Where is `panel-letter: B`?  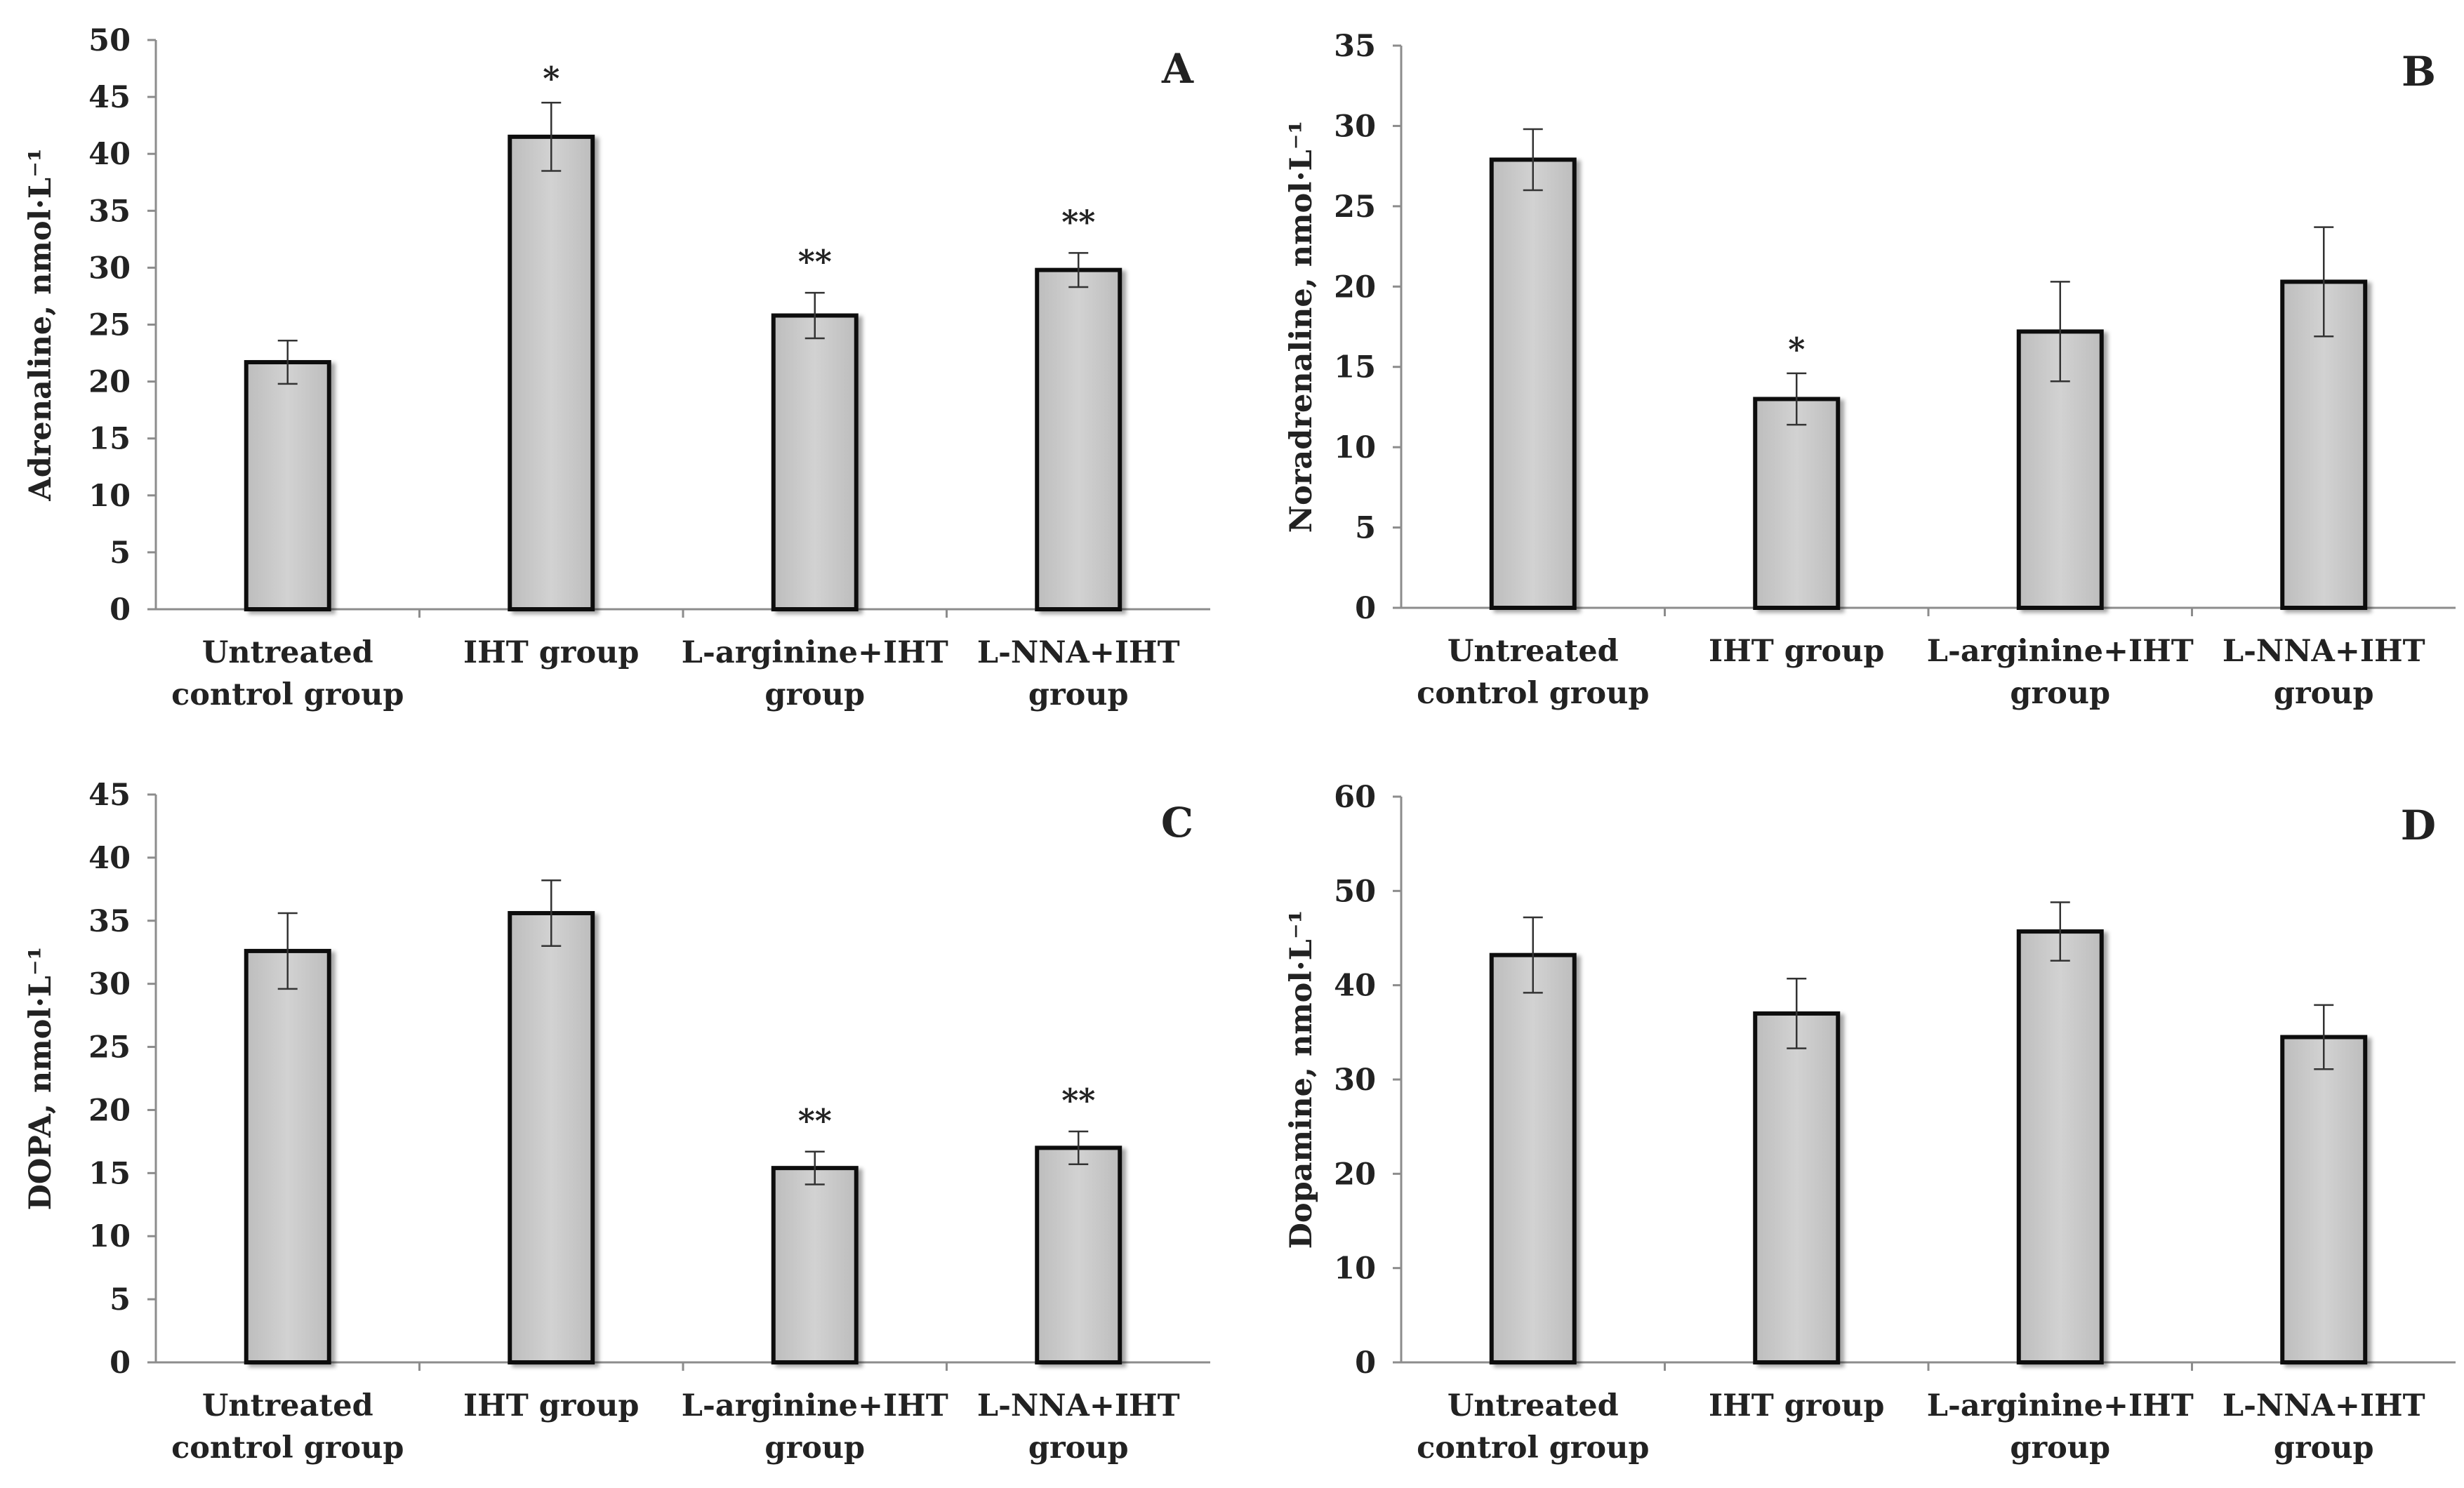
panel-letter: B is located at coordinates (2419, 71).